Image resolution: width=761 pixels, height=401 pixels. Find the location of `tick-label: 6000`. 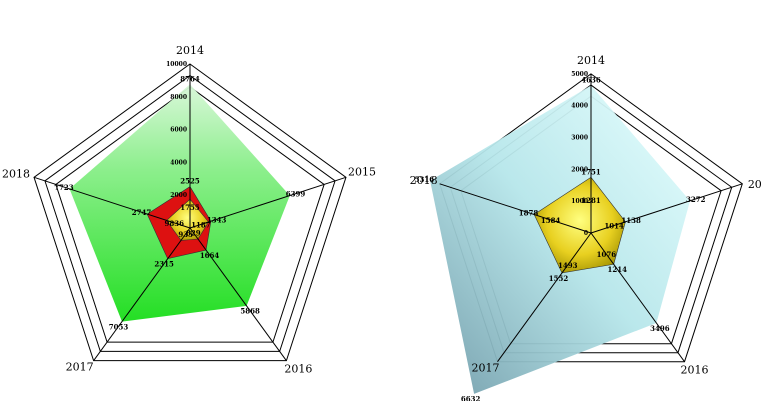

tick-label: 6000 is located at coordinates (178, 130).